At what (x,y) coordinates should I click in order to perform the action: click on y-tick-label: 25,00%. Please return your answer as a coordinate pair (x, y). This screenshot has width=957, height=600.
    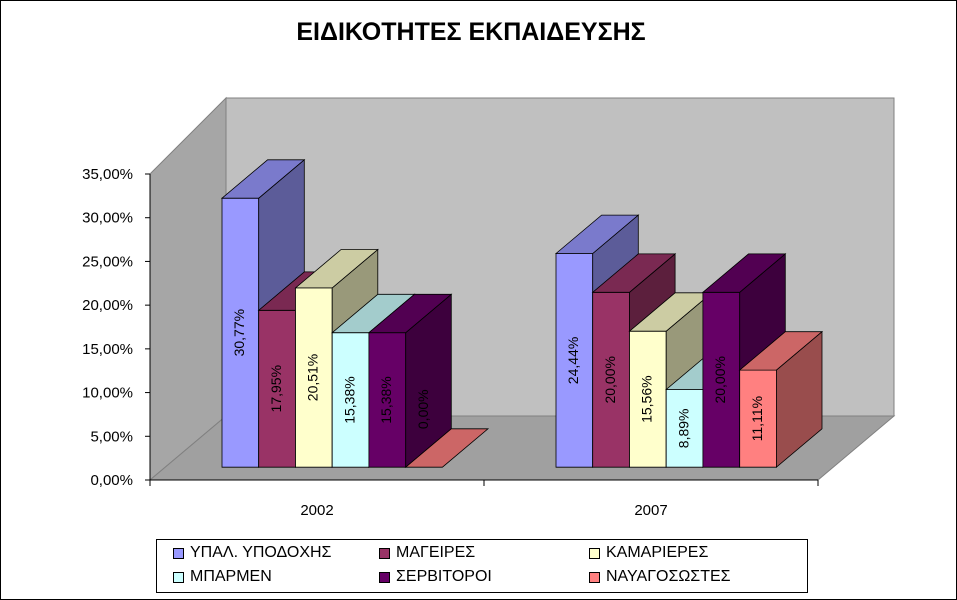
    Looking at the image, I should click on (107, 261).